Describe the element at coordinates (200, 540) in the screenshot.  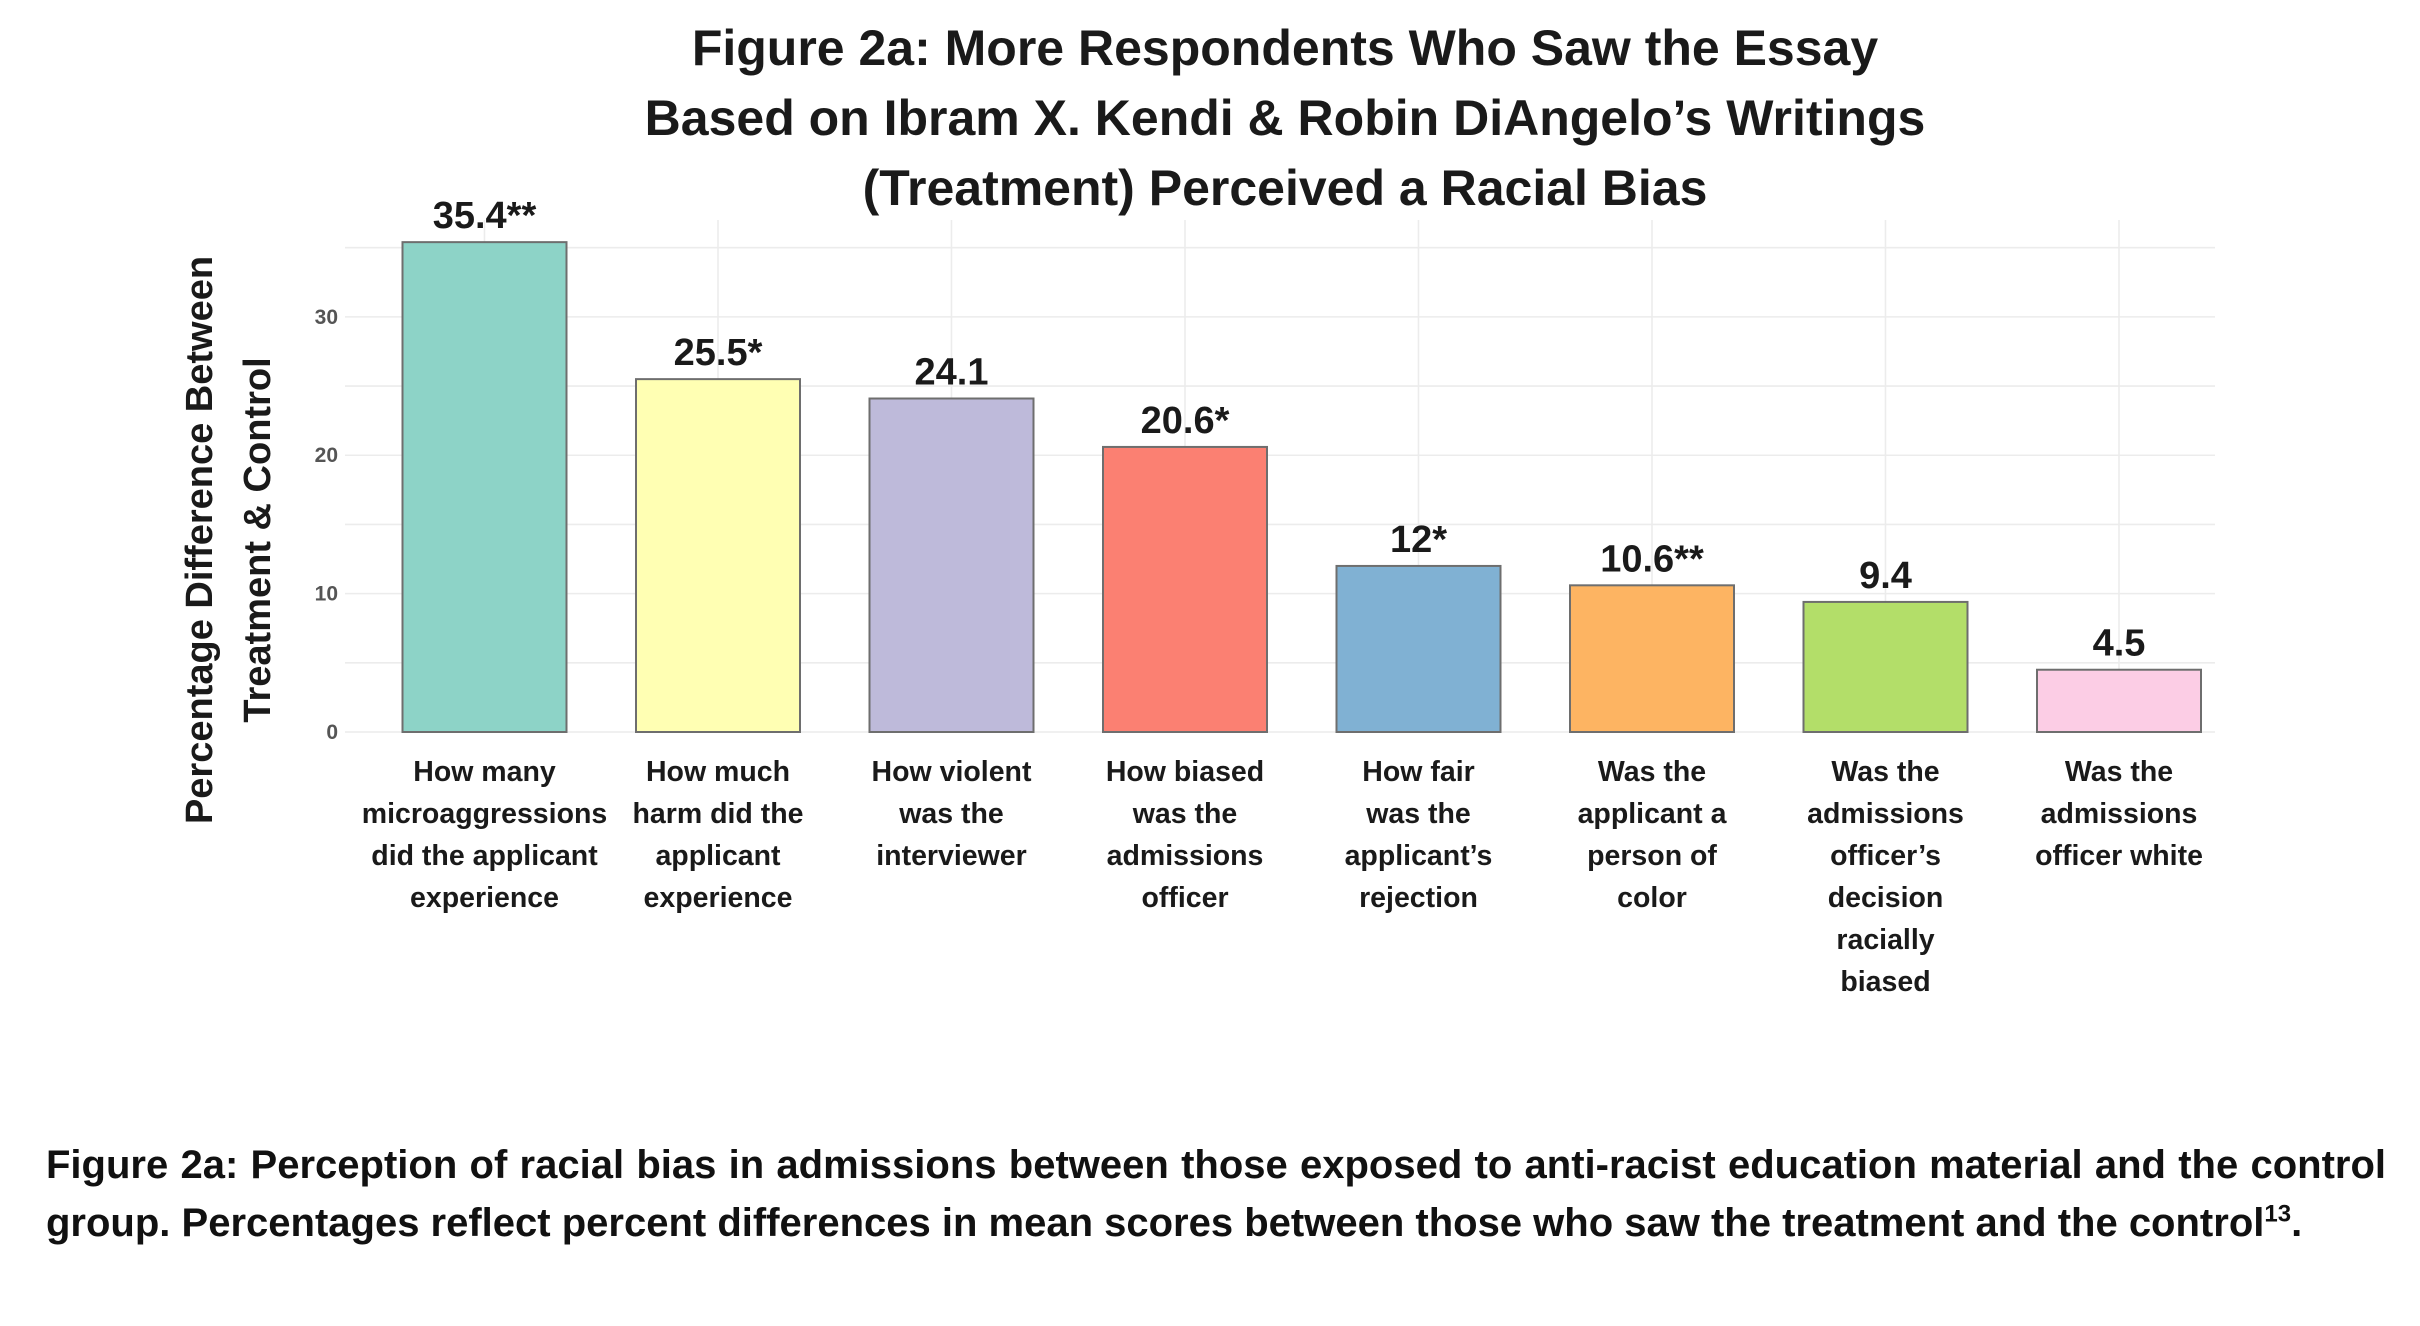
I see `y-axis-title-line-1: Percentage Difference Between` at that location.